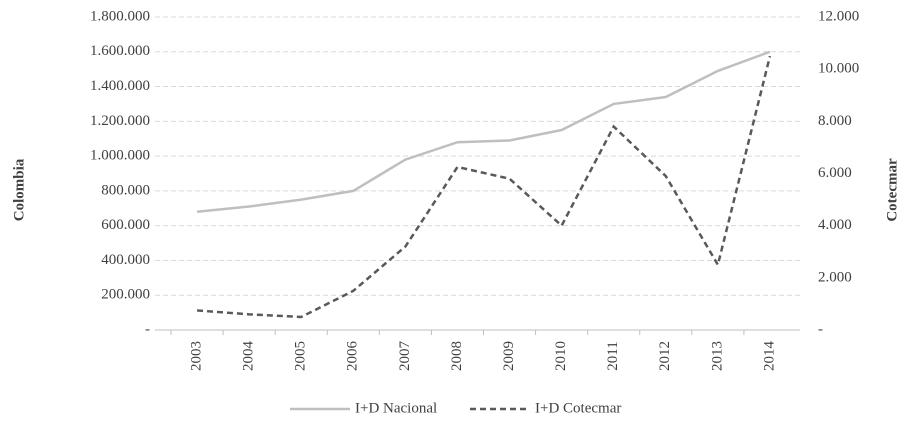 This screenshot has height=427, width=910. I want to click on y-axis-label: Colombia, so click(19, 189).